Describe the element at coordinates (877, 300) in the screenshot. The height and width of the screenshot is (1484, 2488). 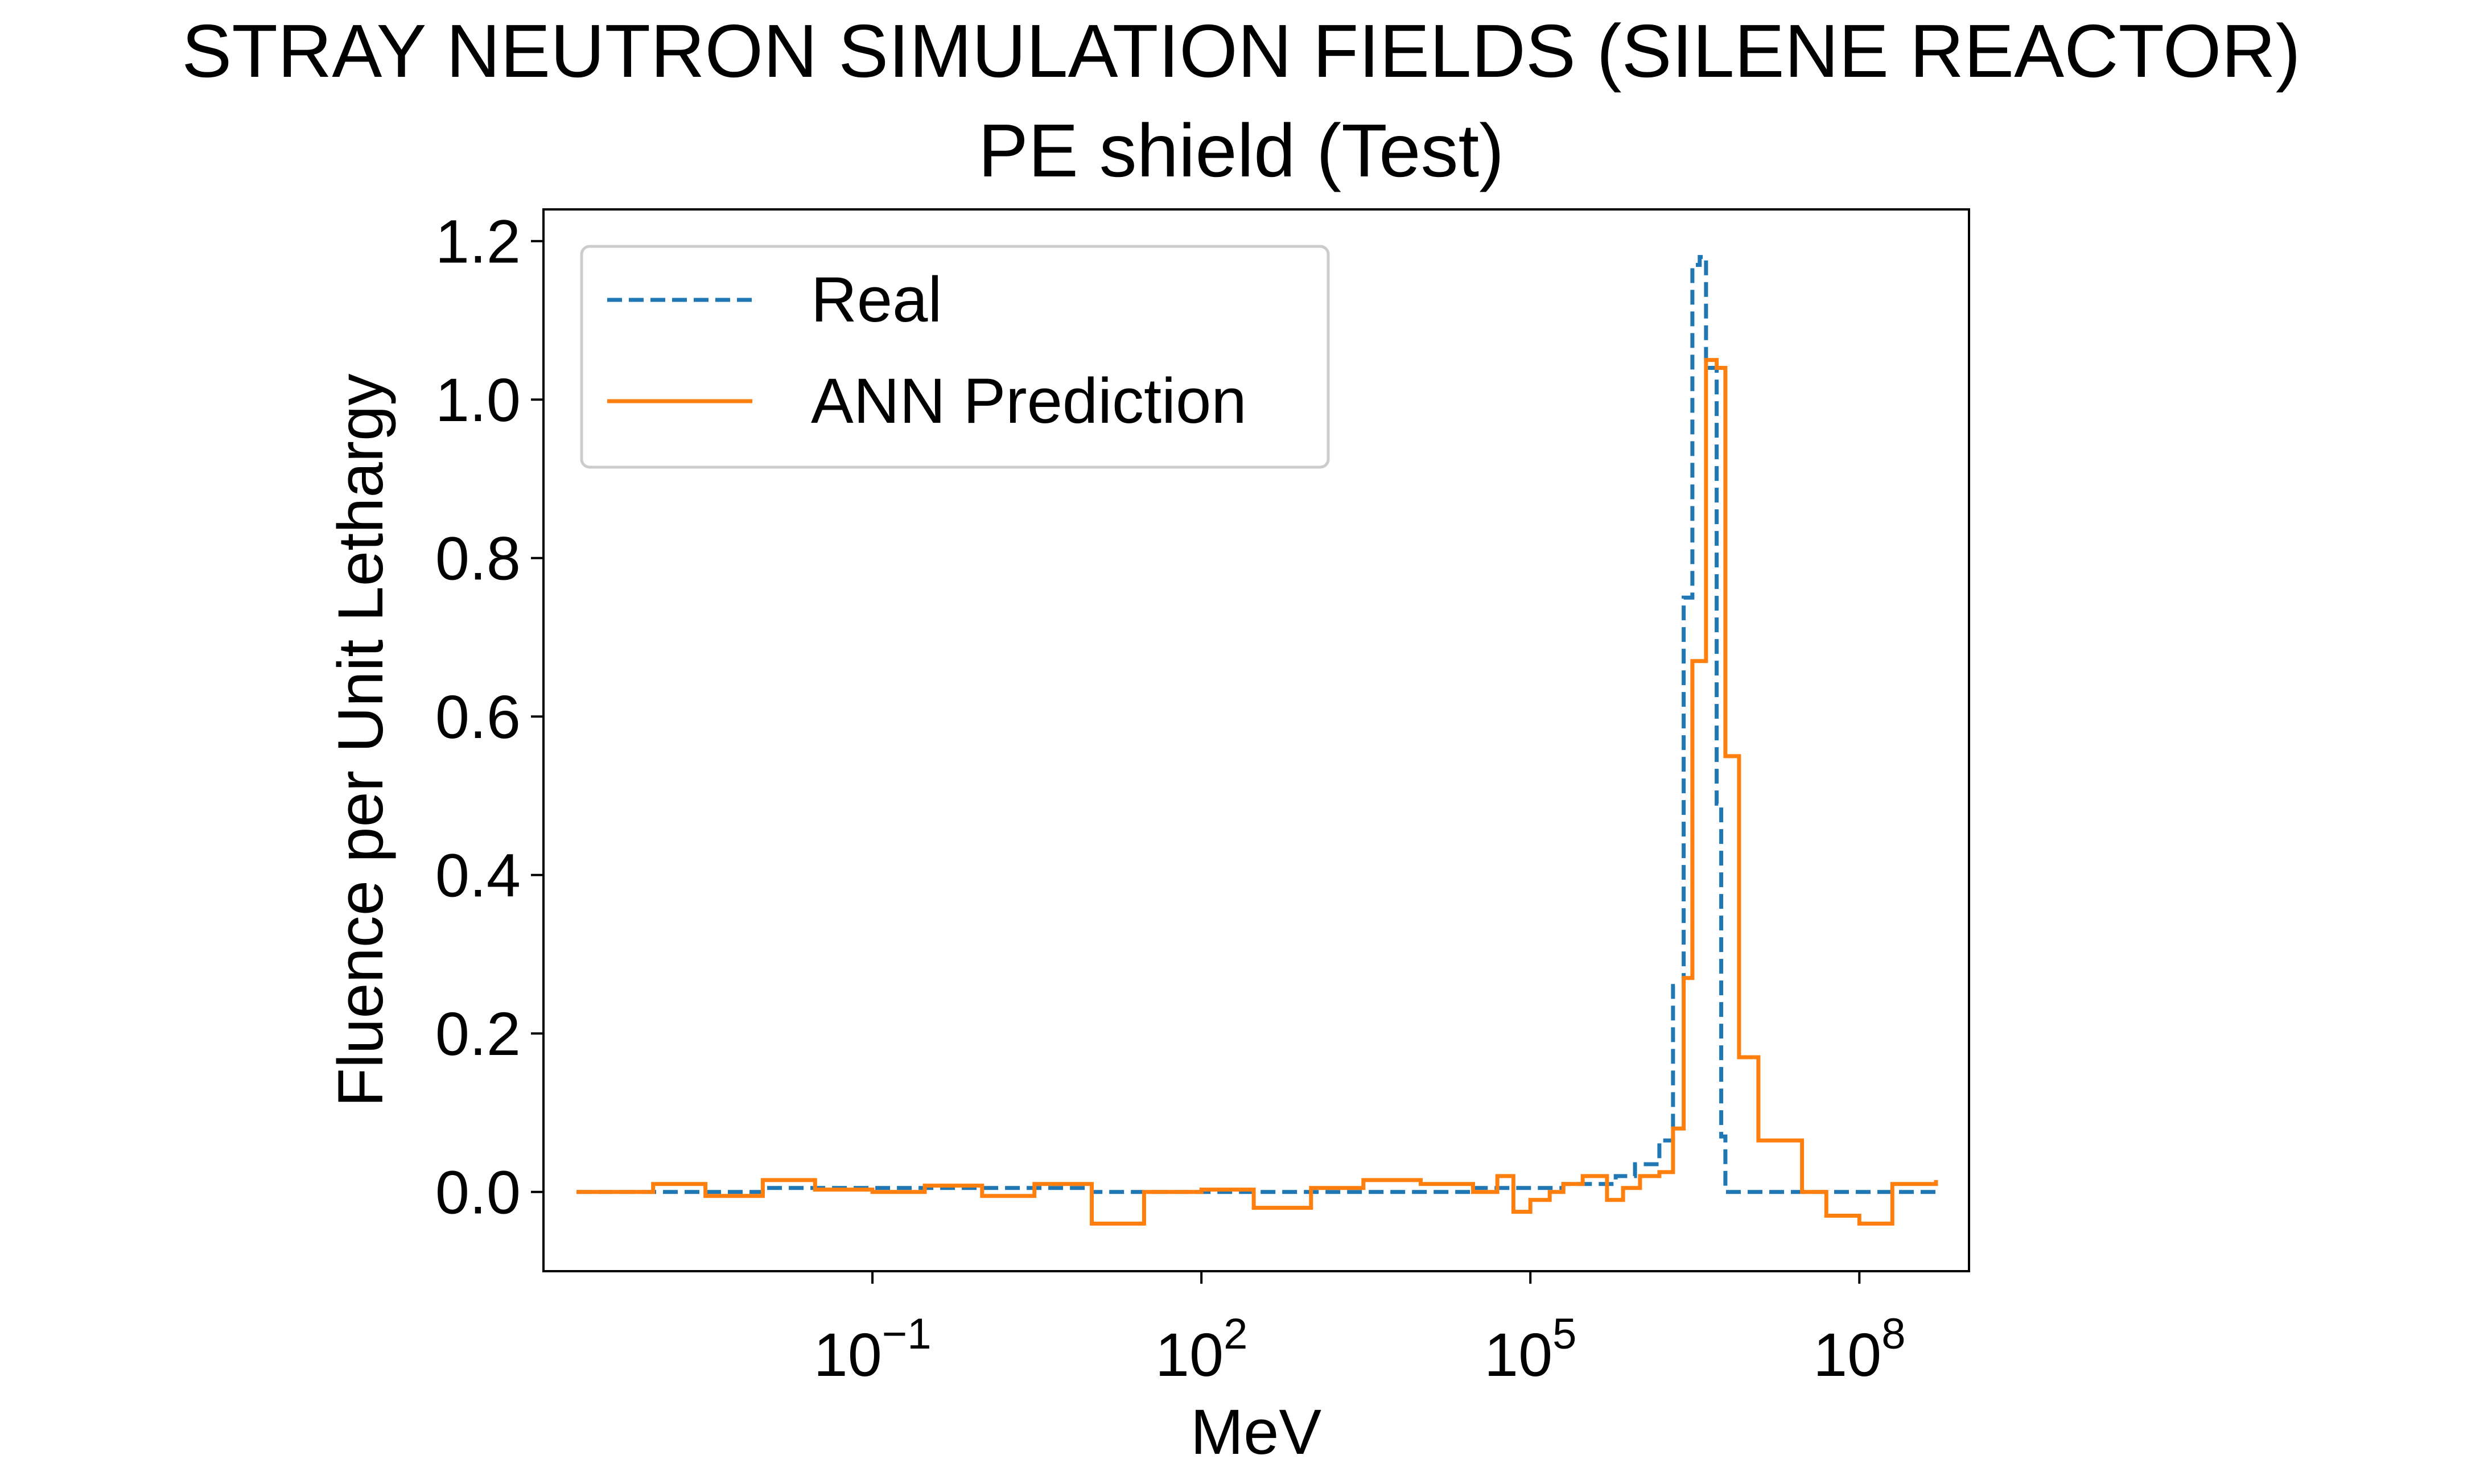
I see `legend-label-real: Real` at that location.